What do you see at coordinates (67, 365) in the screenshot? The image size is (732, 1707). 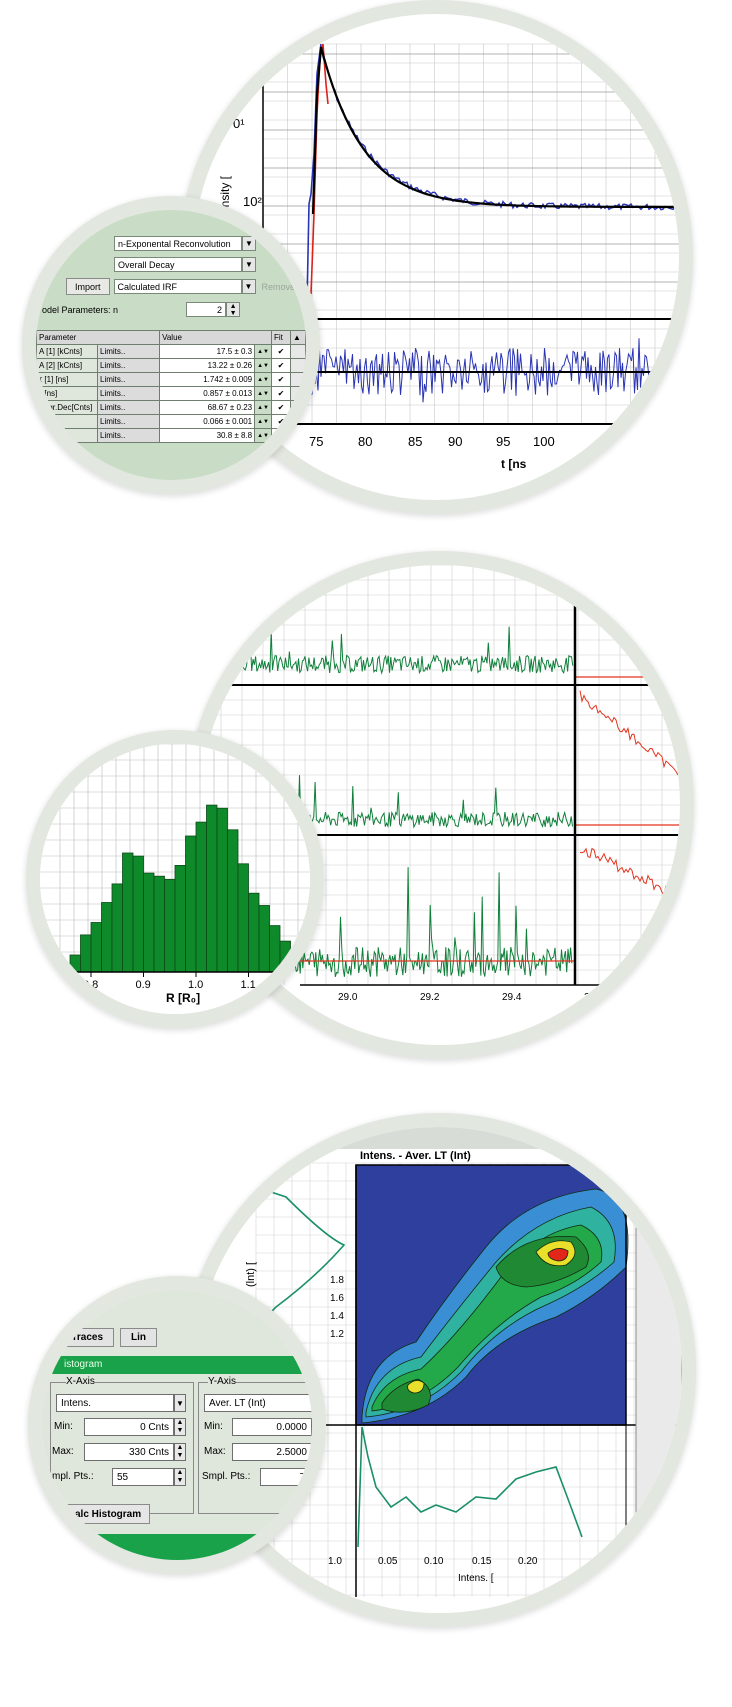 I see `parameter-name: A [2] [kCnts]` at bounding box center [67, 365].